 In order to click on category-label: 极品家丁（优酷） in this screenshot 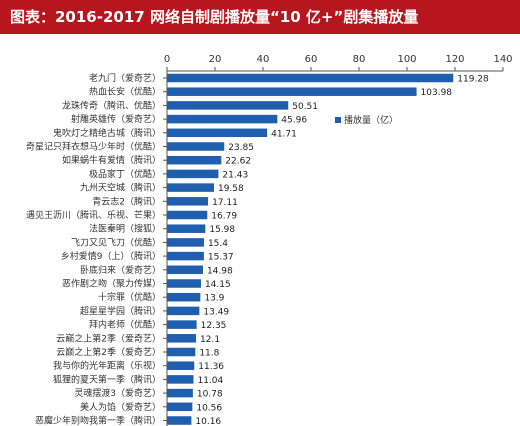, I will do `click(125, 174)`.